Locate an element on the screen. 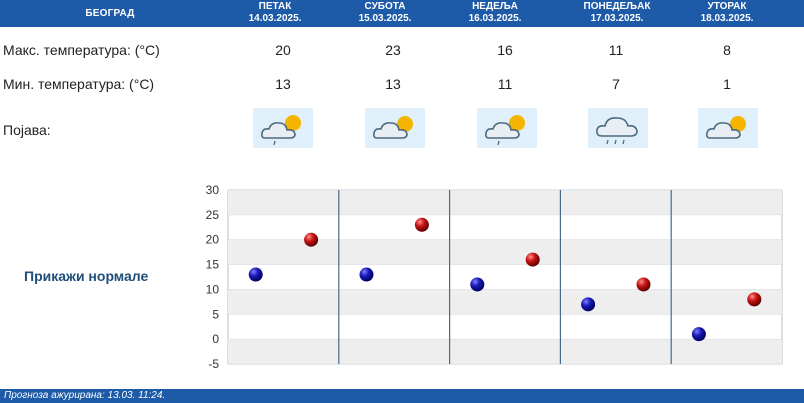  y-tick-label: 0 is located at coordinates (215, 339).